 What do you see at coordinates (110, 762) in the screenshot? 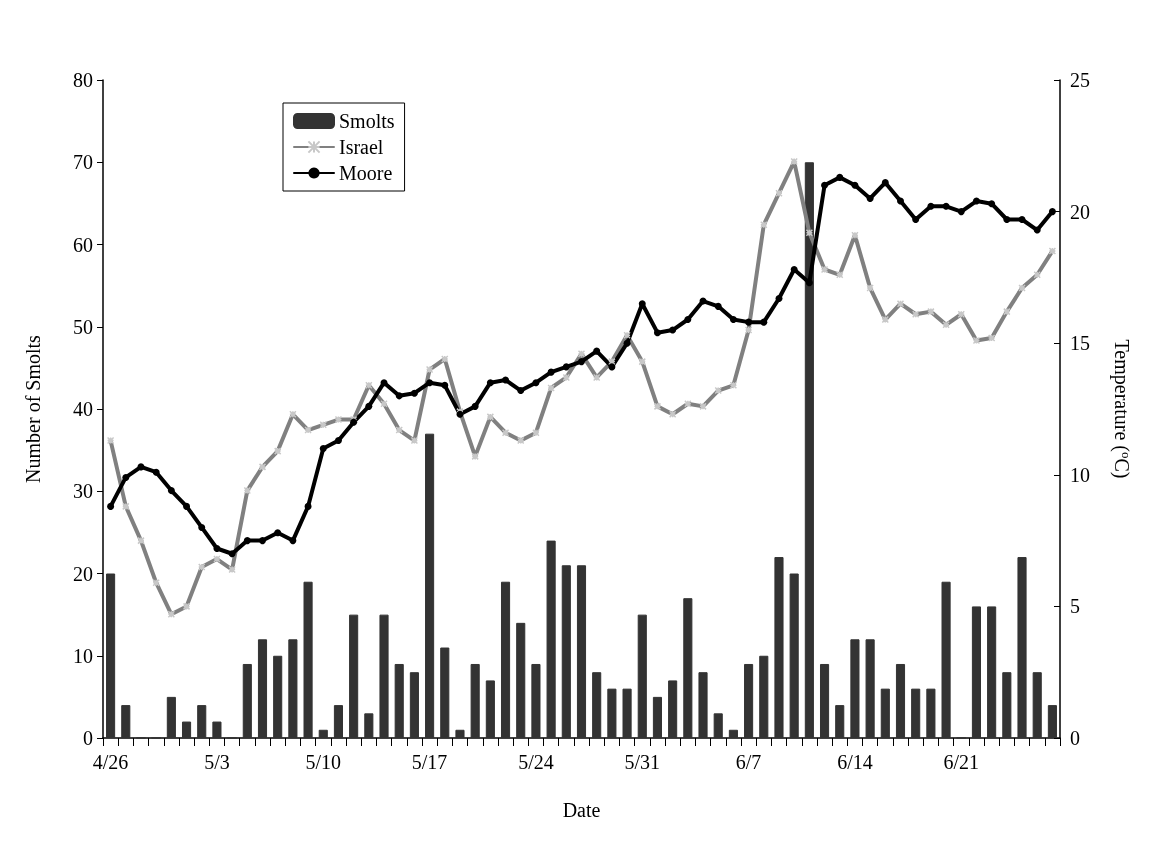
I see `x-tick-label: 4/26` at bounding box center [110, 762].